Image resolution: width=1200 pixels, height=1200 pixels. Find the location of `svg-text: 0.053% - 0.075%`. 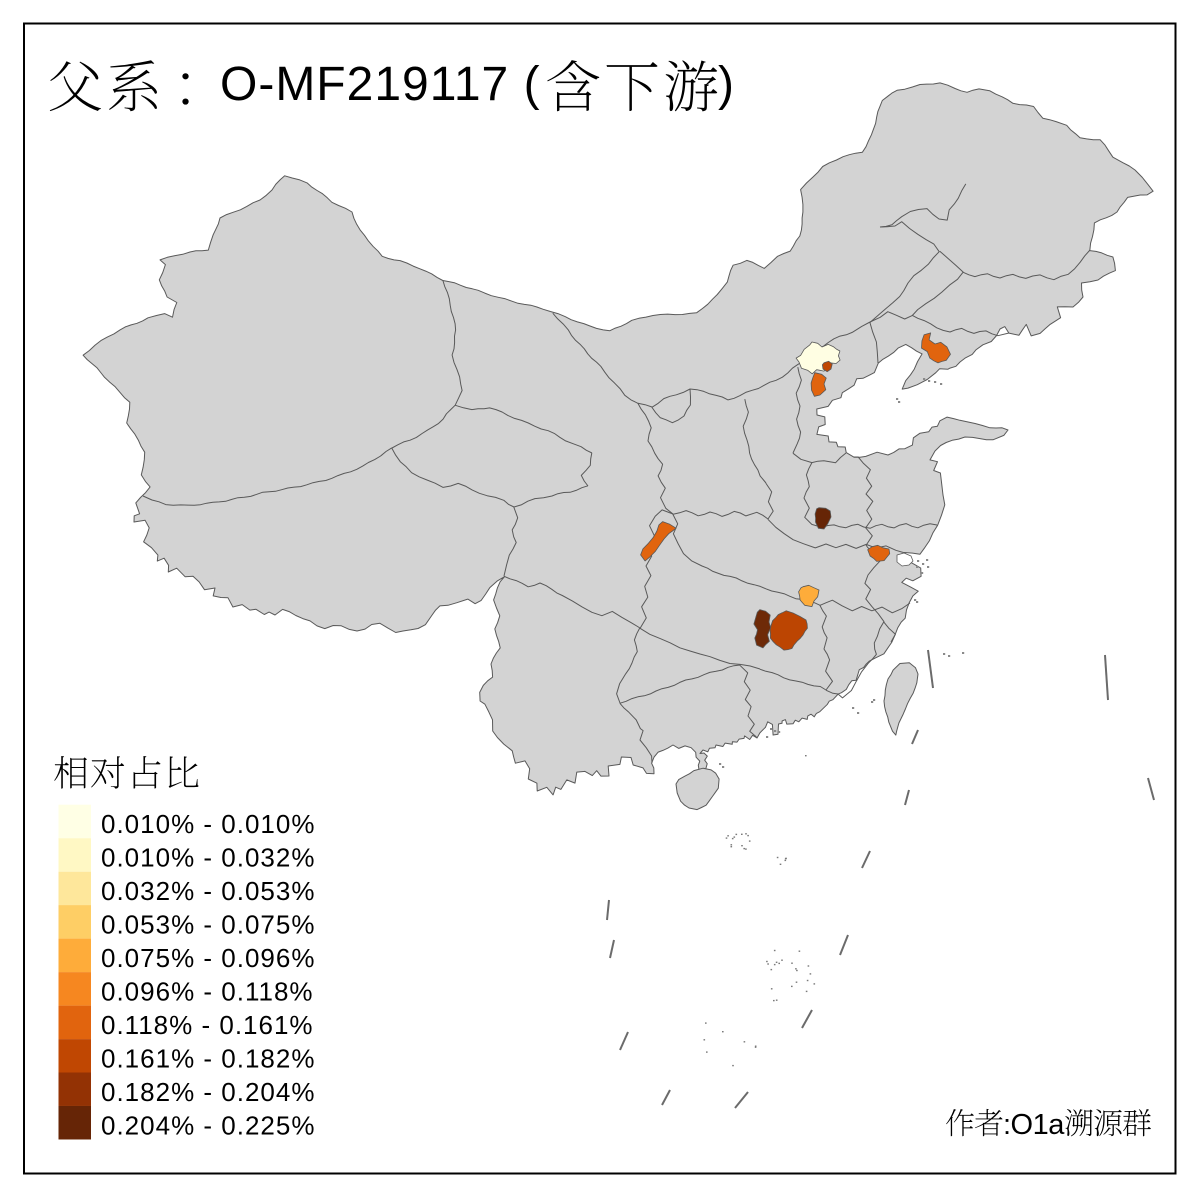

svg-text: 0.053% - 0.075% is located at coordinates (208, 925).